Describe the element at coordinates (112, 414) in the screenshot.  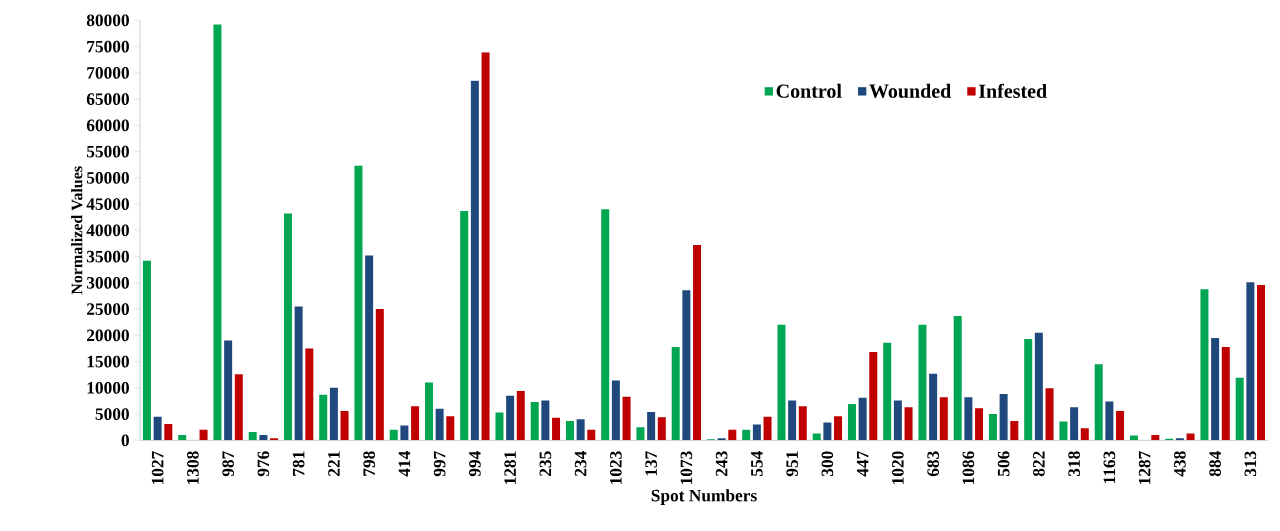
I see `y-tick-label: 5000` at that location.